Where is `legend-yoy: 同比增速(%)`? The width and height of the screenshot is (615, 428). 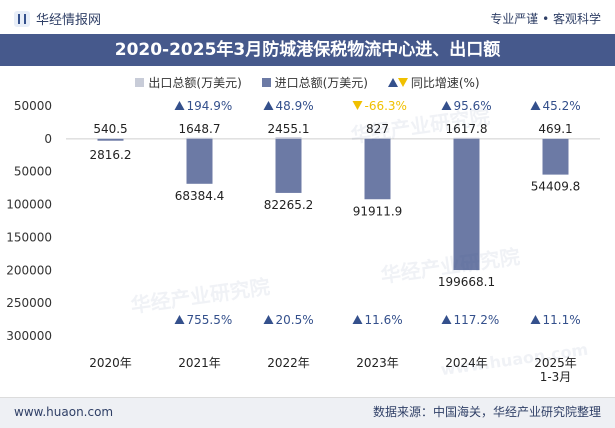 legend-yoy: 同比增速(%) is located at coordinates (433, 82).